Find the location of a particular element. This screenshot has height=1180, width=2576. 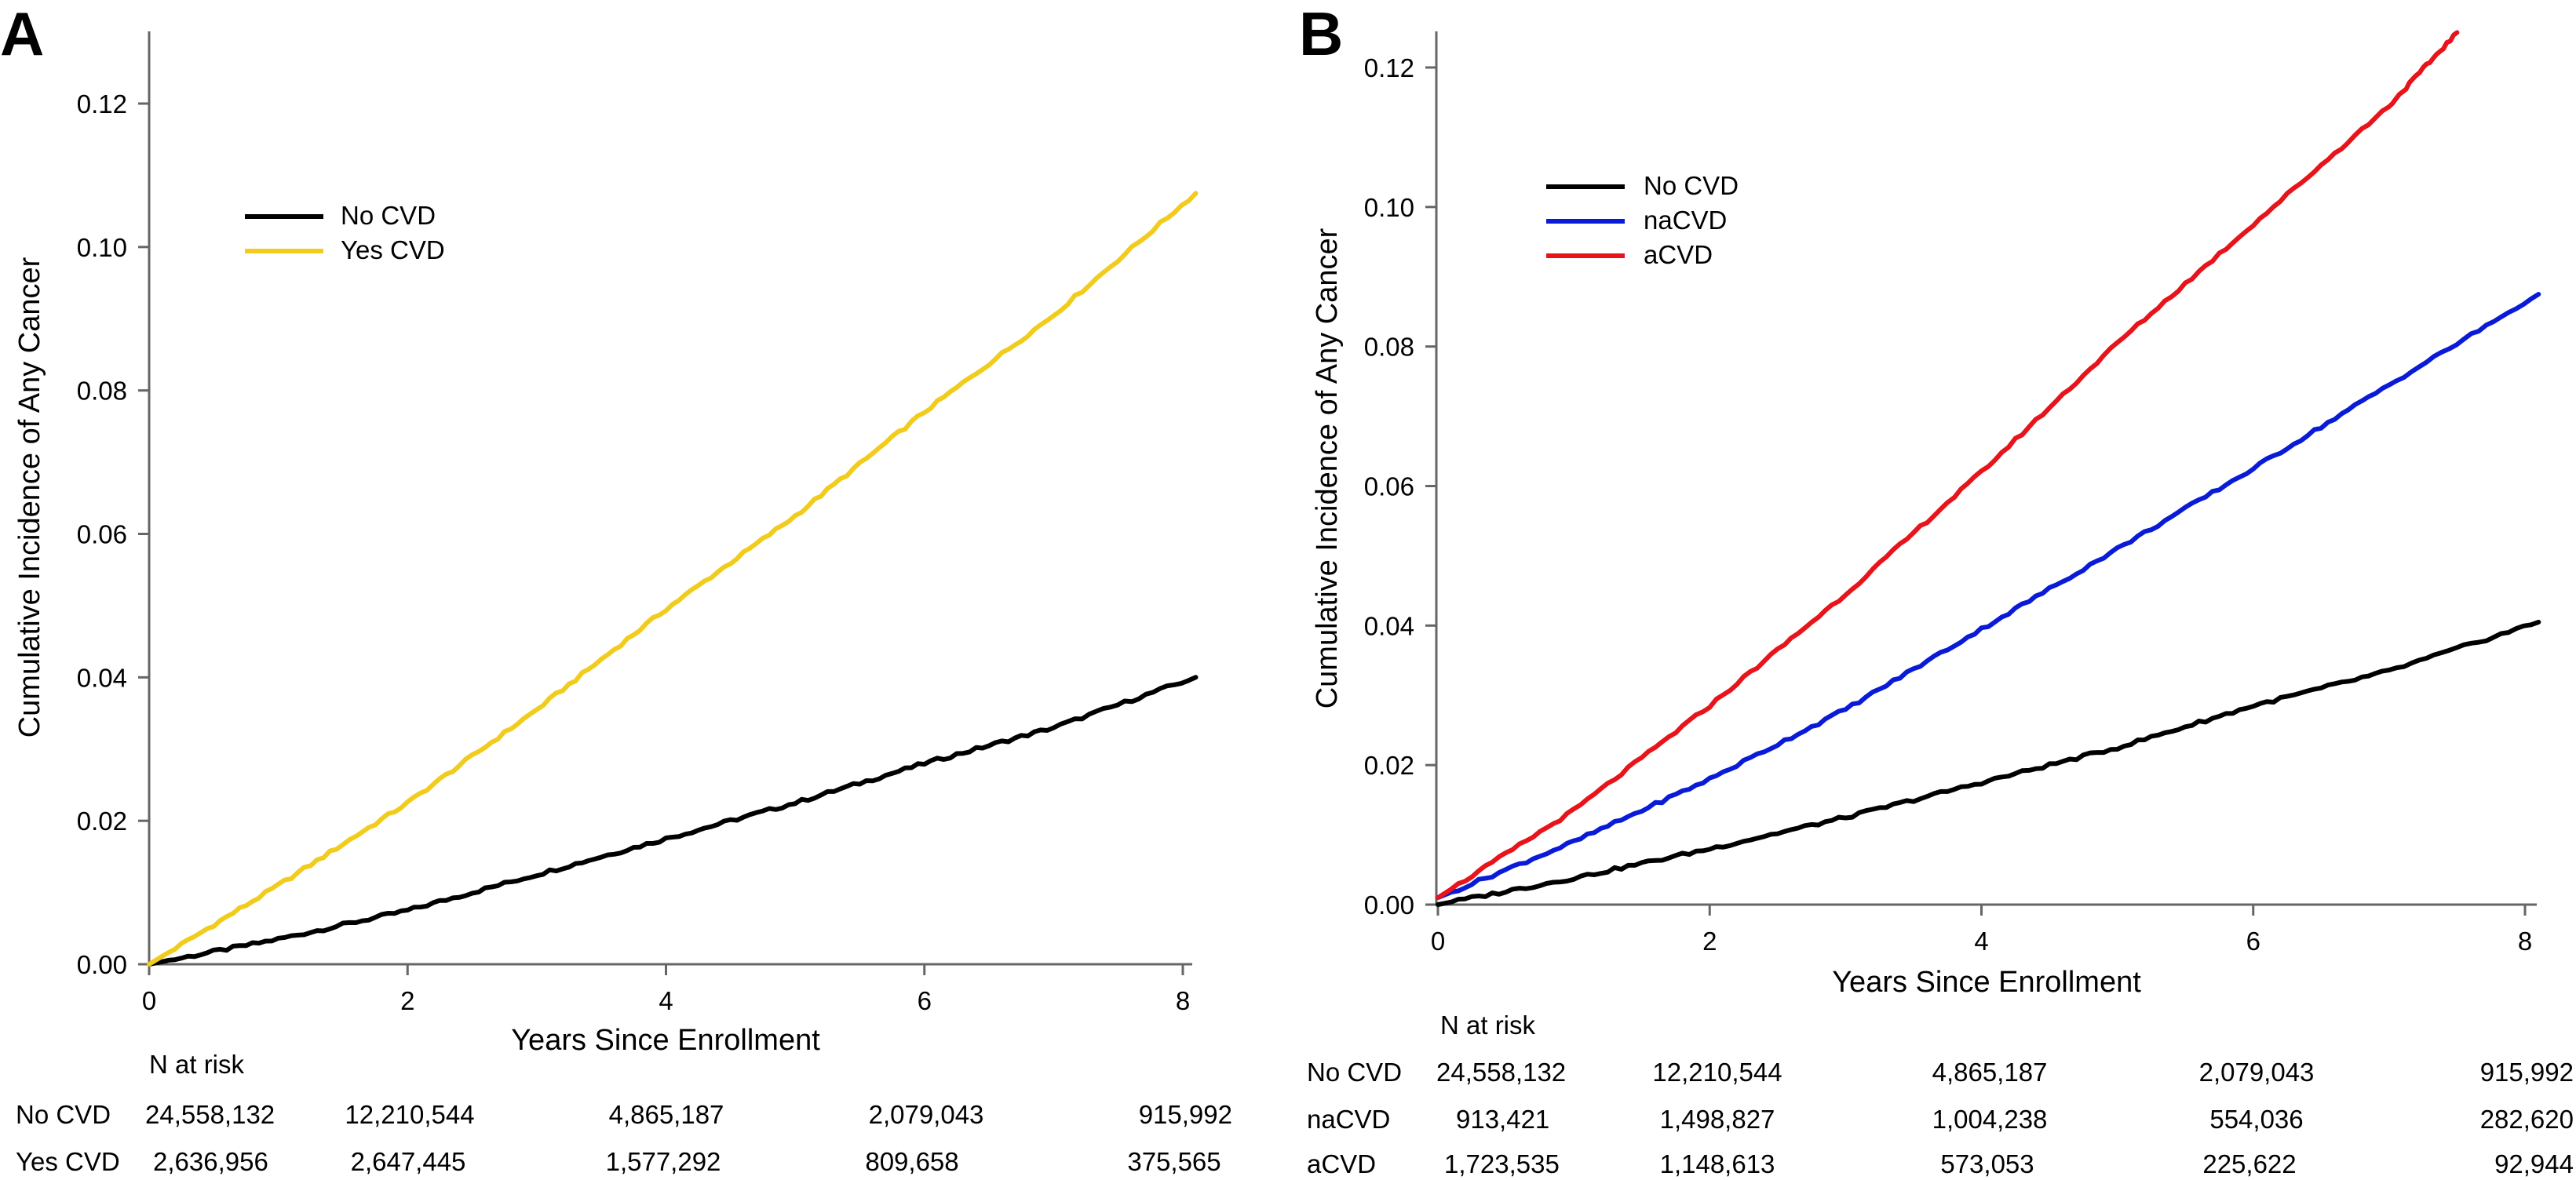

panel-a-y-tick-label: 0.04 is located at coordinates (102, 677).